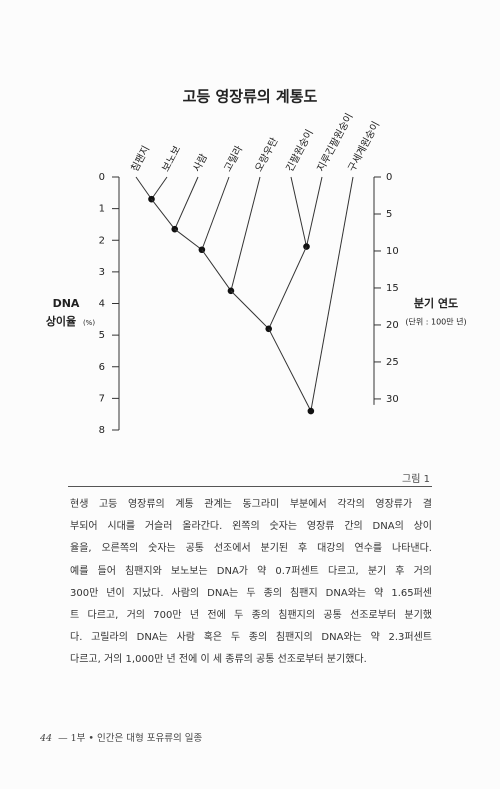 This screenshot has width=500, height=789. What do you see at coordinates (141, 159) in the screenshot?
I see `leaf-label: 침팬지` at bounding box center [141, 159].